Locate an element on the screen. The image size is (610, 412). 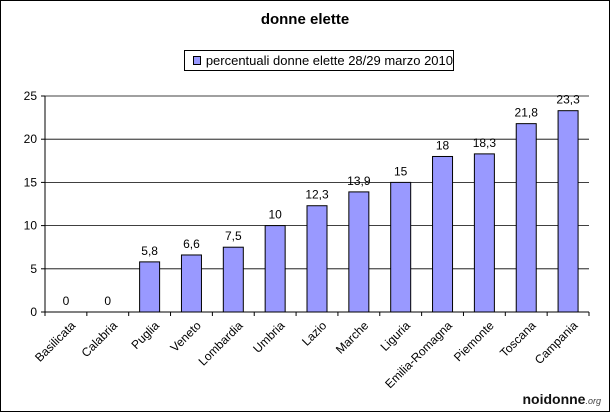
data-label: 13,9 is located at coordinates (359, 181).